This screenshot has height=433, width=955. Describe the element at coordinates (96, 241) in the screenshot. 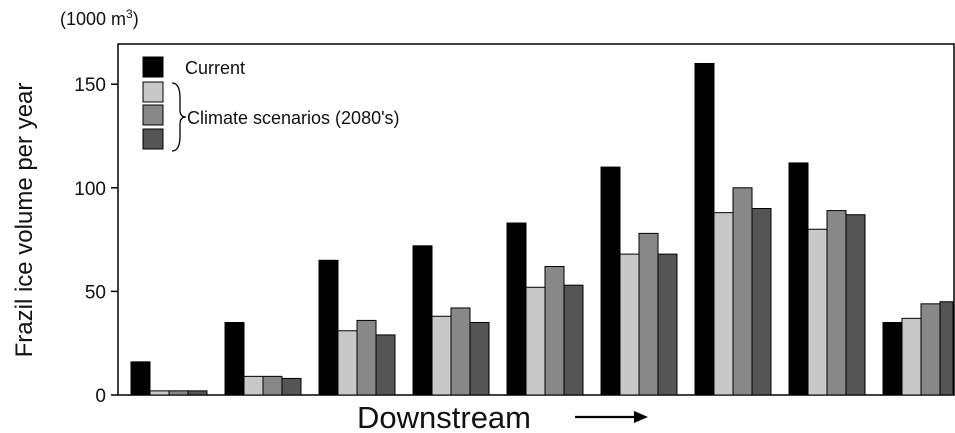

I see `y-axis-ticks: 0 50 100 150` at that location.